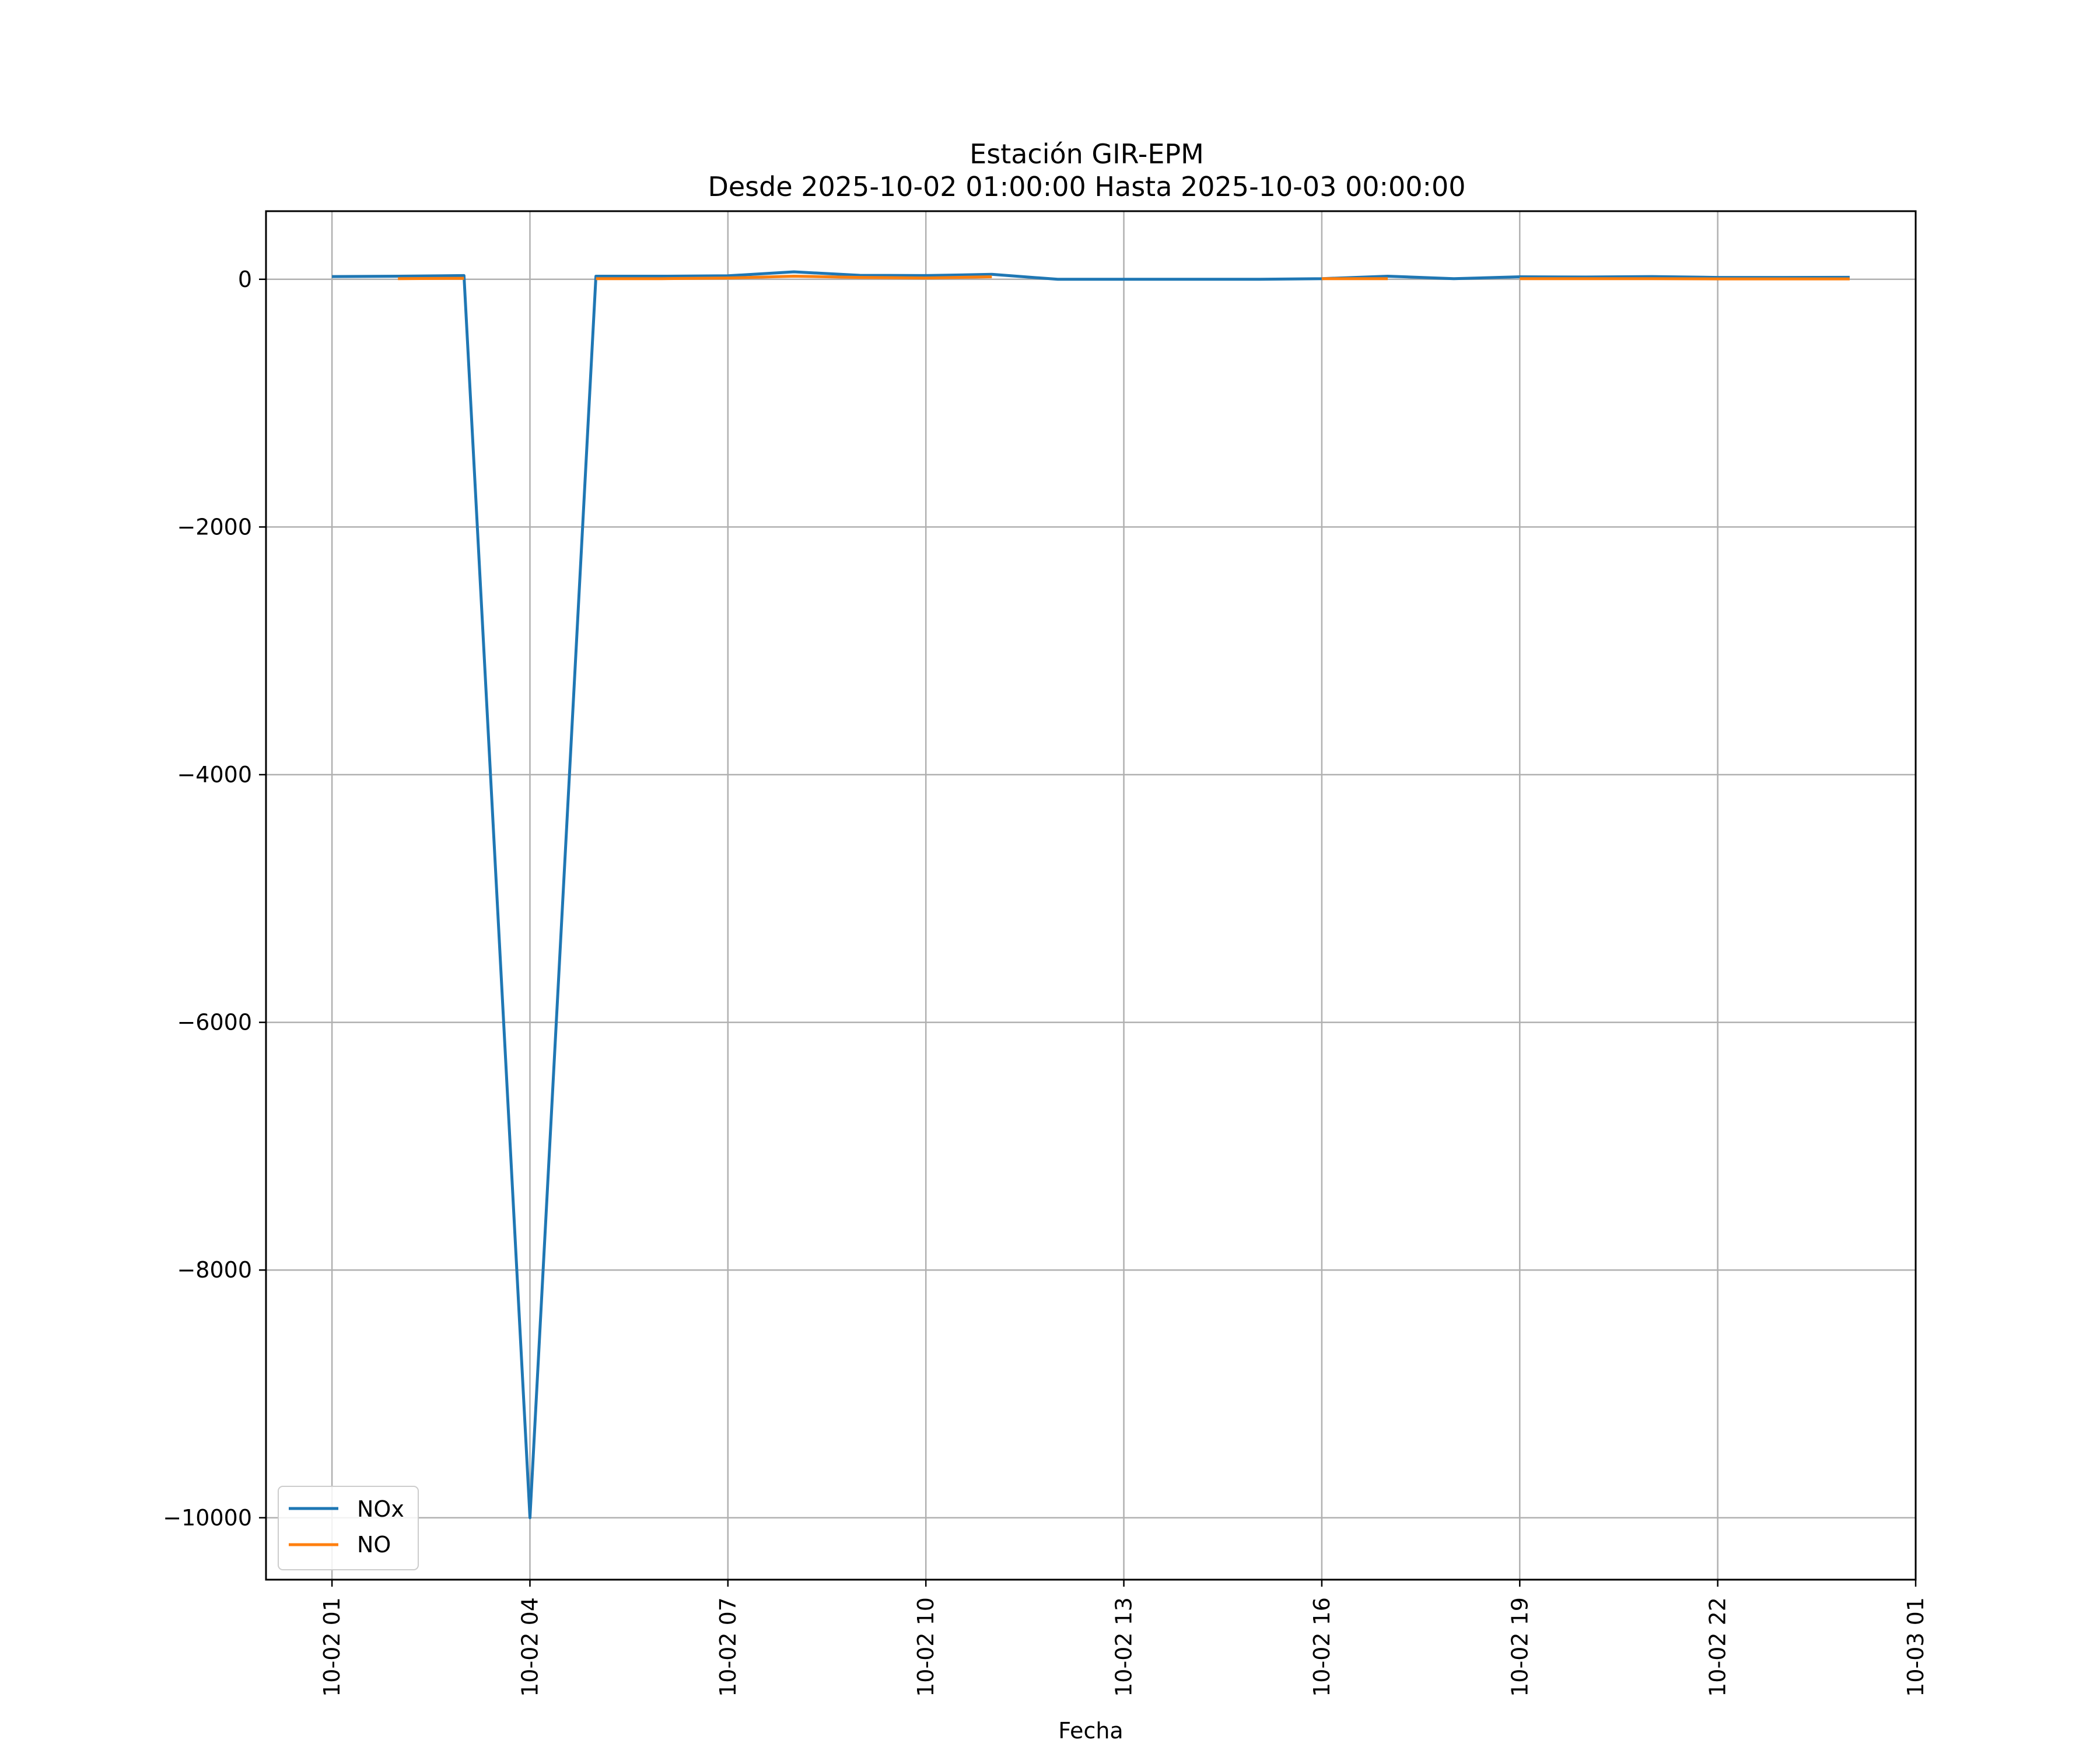 The image size is (2100, 1750). Describe the element at coordinates (1090, 1731) in the screenshot. I see `x-axis-label: Fecha` at that location.